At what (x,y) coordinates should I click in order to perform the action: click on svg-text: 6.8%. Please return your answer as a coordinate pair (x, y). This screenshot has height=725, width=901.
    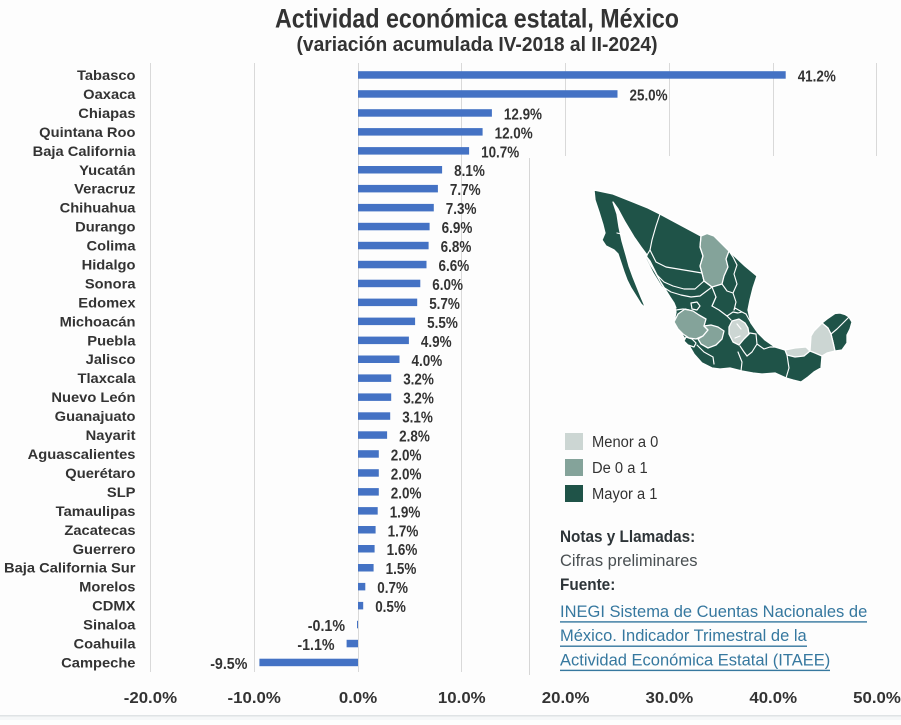
    Looking at the image, I should click on (456, 247).